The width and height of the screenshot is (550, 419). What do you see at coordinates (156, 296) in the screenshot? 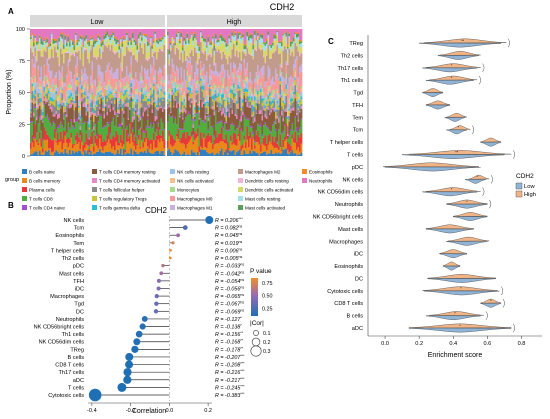
I see `lollipop-dot-macrophages` at bounding box center [156, 296].